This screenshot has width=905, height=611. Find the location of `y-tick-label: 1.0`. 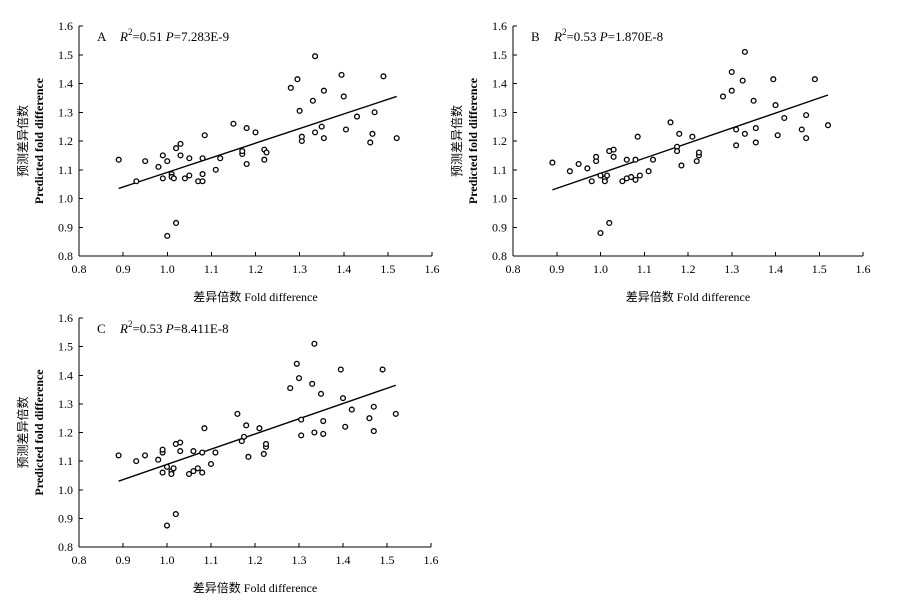

y-tick-label: 1.0 is located at coordinates (65, 199).